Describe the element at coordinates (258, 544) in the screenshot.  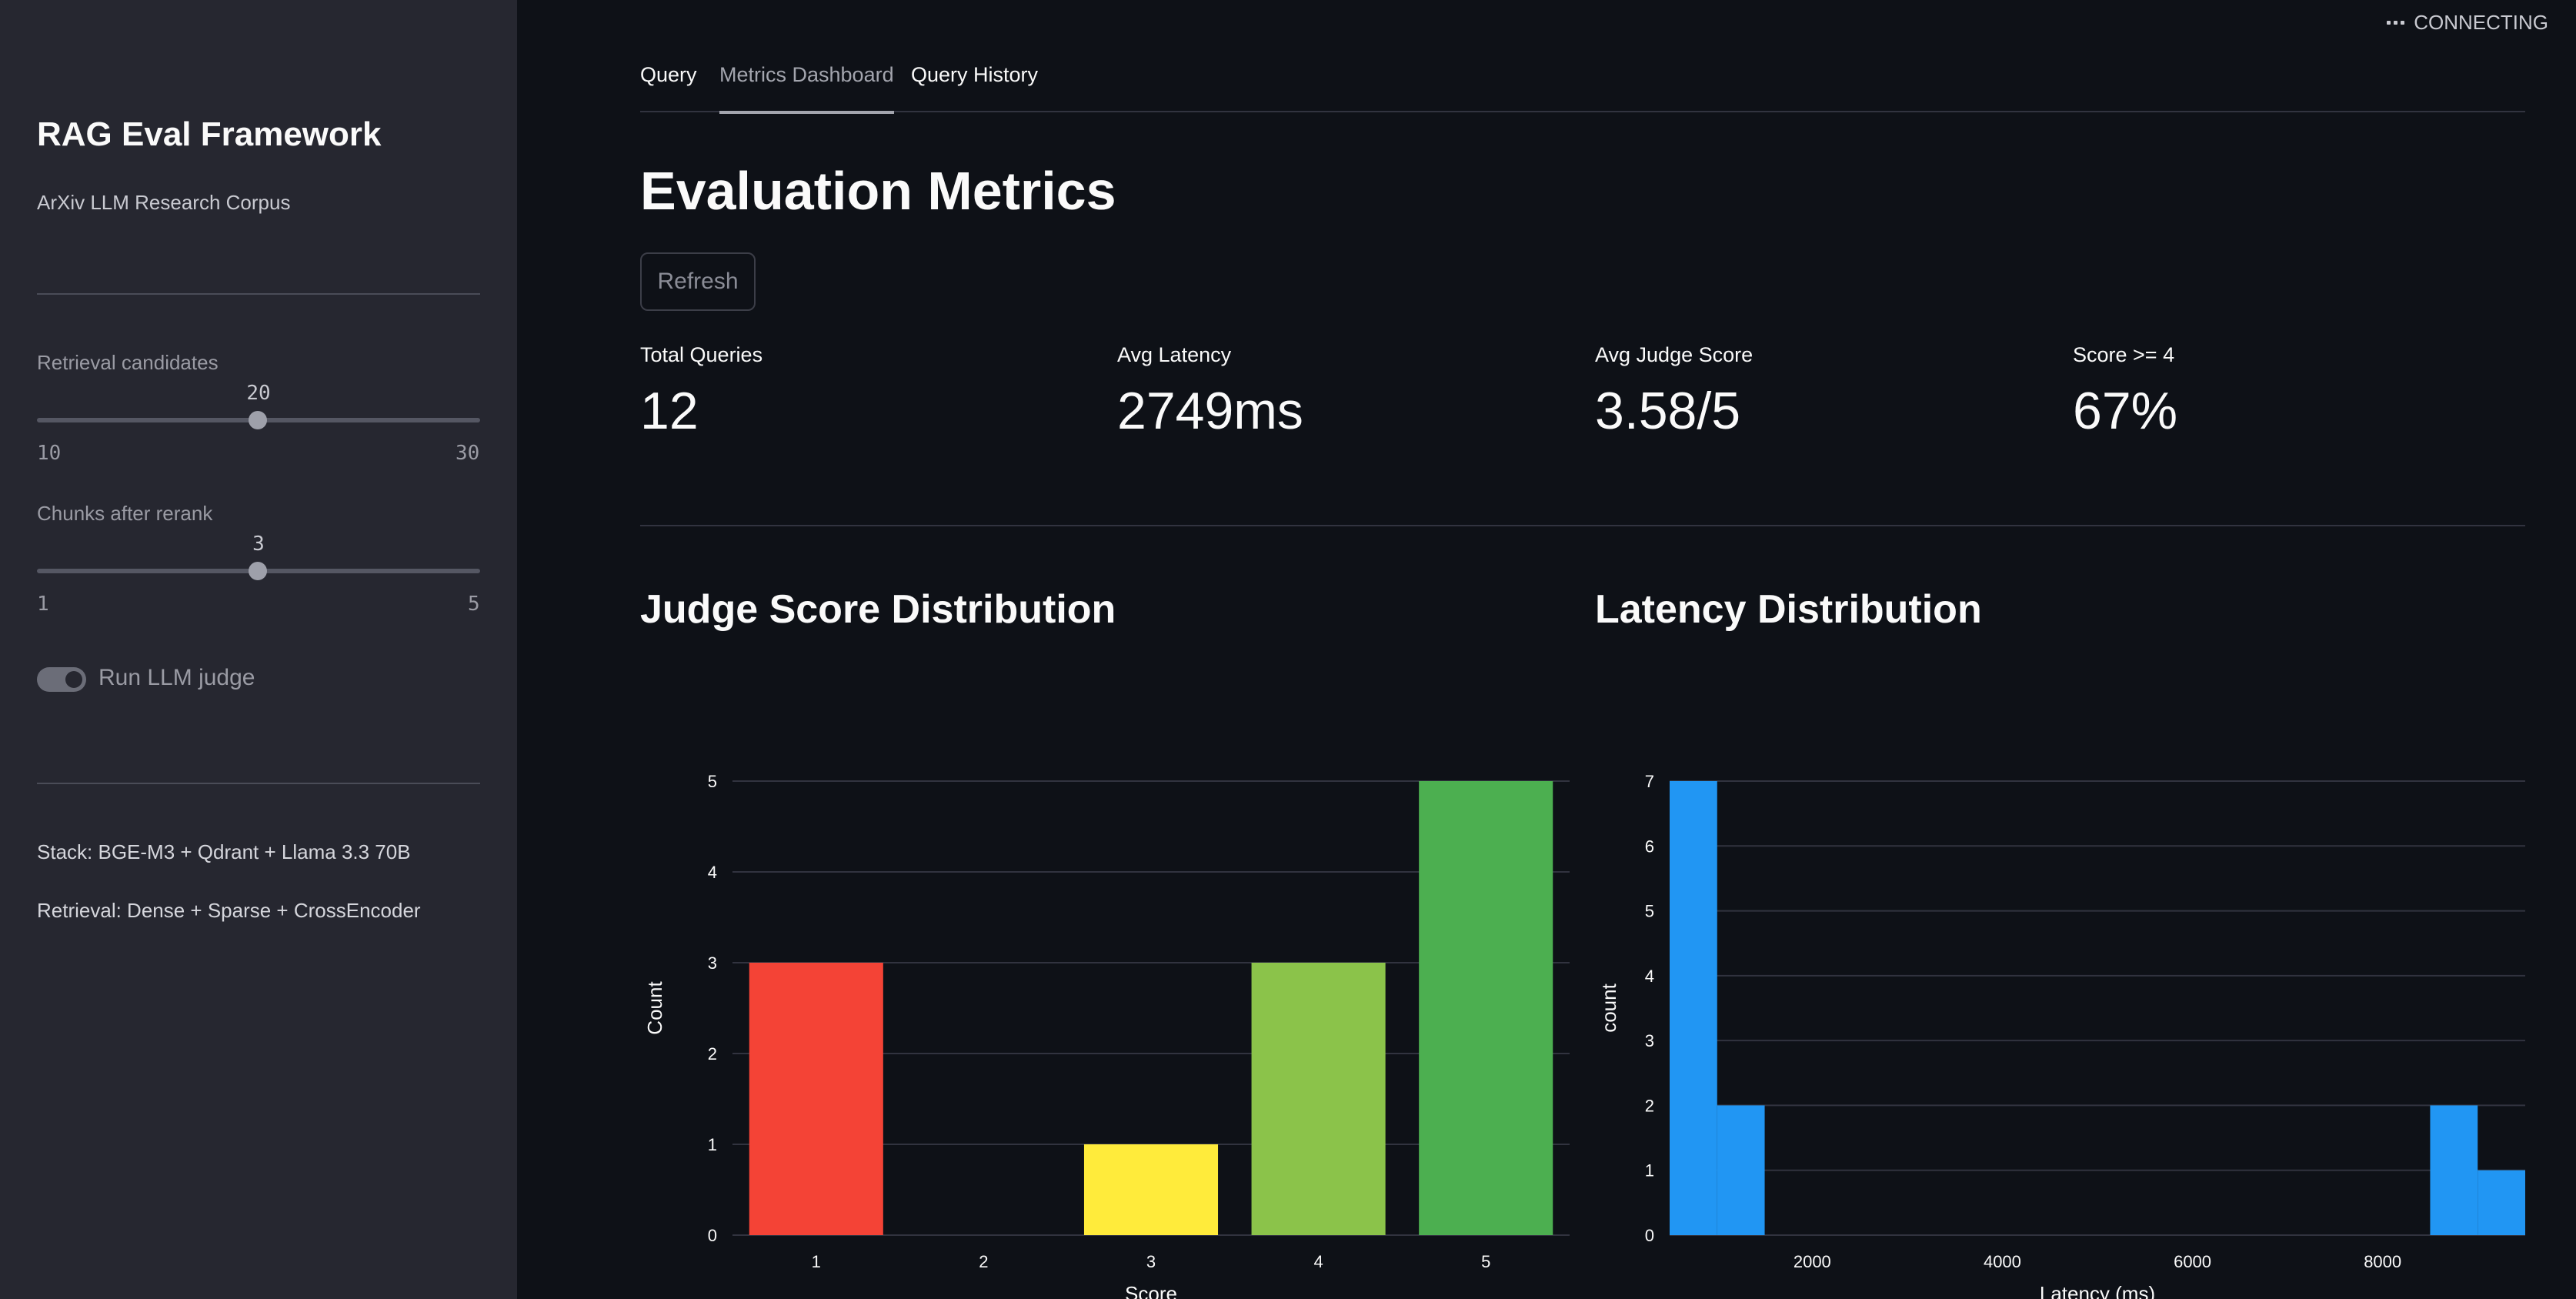
I see `chunks-after-rerank-value: 3` at that location.